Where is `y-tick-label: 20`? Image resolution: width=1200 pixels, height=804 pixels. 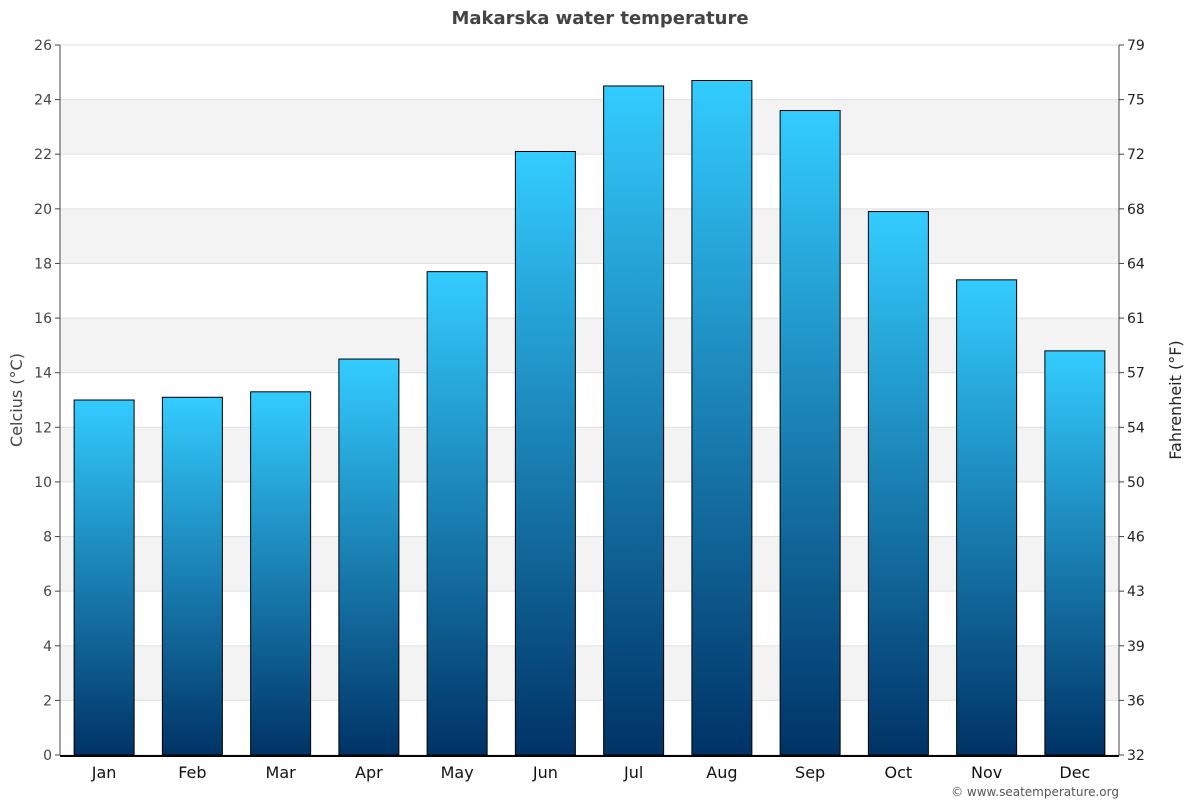 y-tick-label: 20 is located at coordinates (43, 210).